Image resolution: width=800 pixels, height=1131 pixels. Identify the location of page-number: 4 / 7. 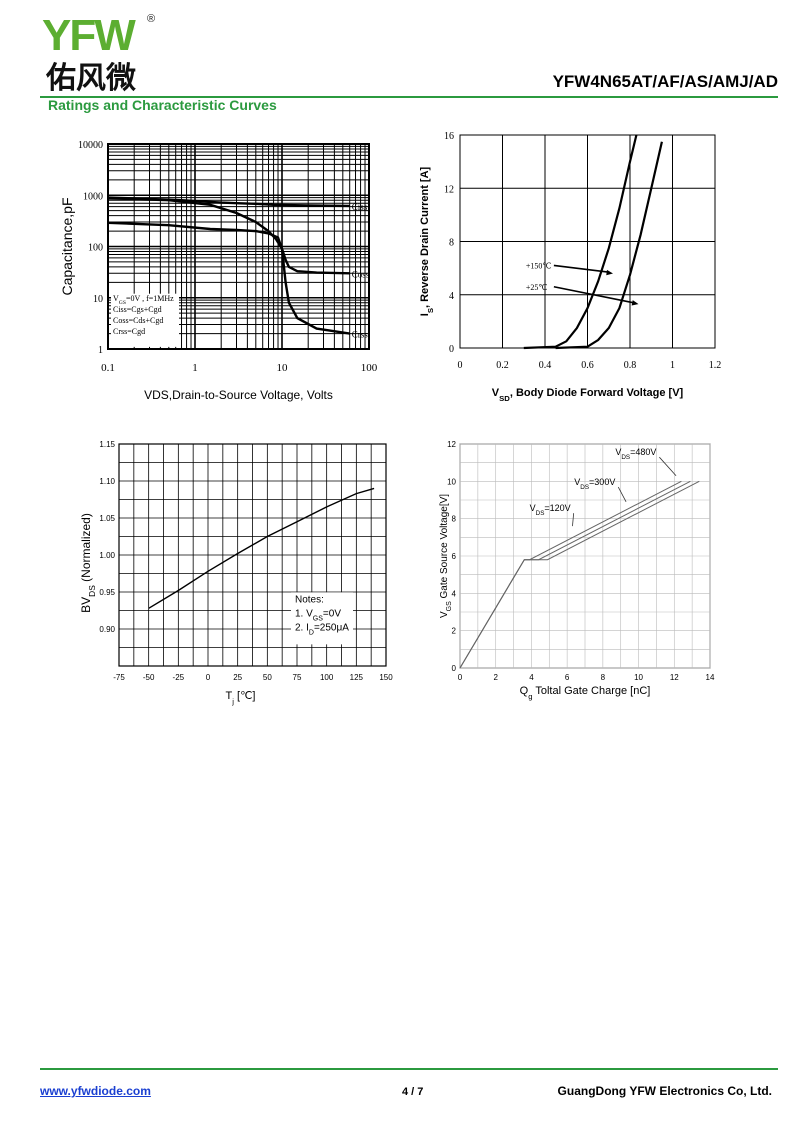
(413, 1092).